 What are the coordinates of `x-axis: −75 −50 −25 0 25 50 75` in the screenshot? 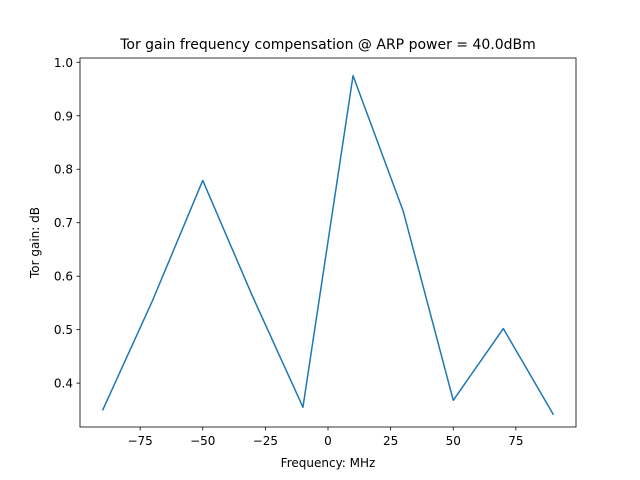 It's located at (325, 437).